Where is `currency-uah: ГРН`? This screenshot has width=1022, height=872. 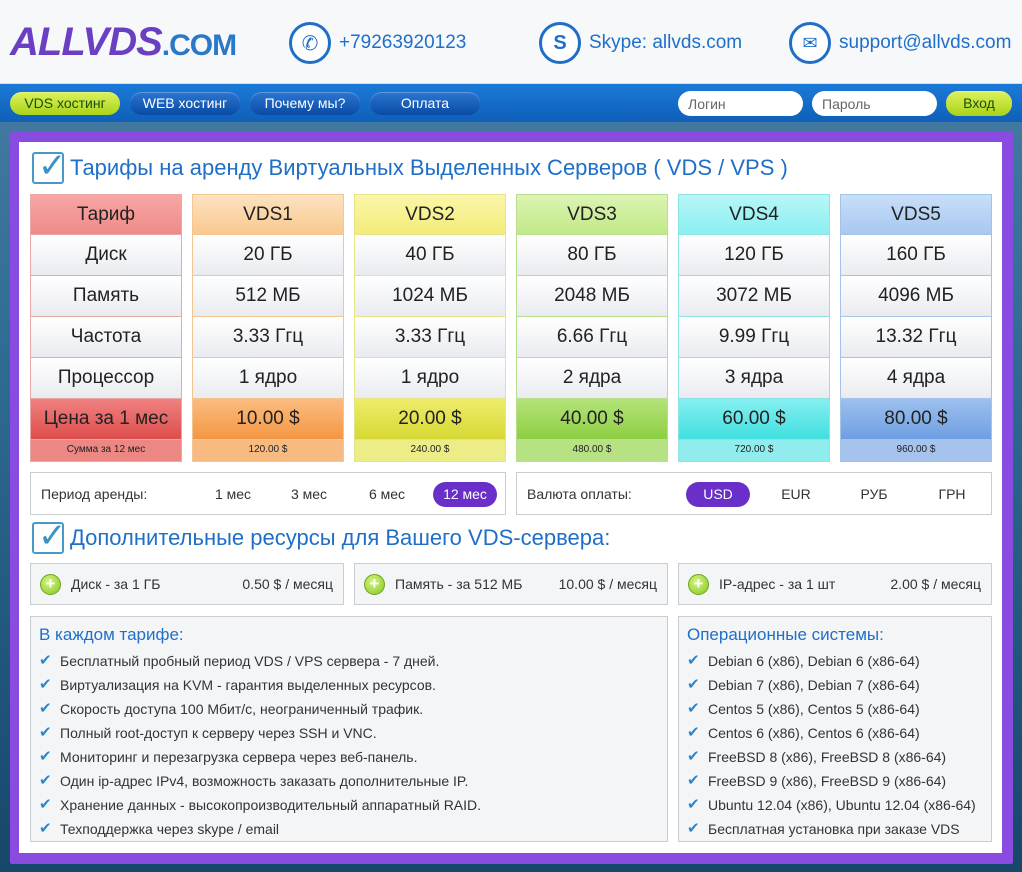
currency-uah: ГРН is located at coordinates (952, 494).